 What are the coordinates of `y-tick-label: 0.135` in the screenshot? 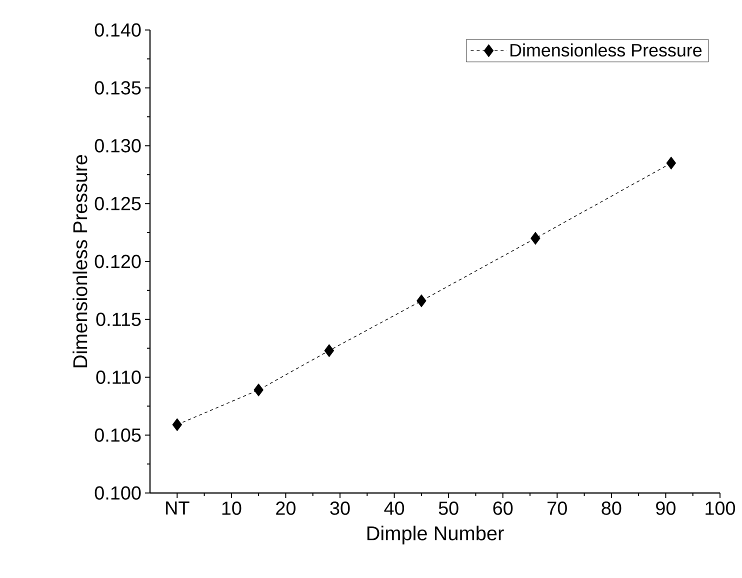 It's located at (117, 88).